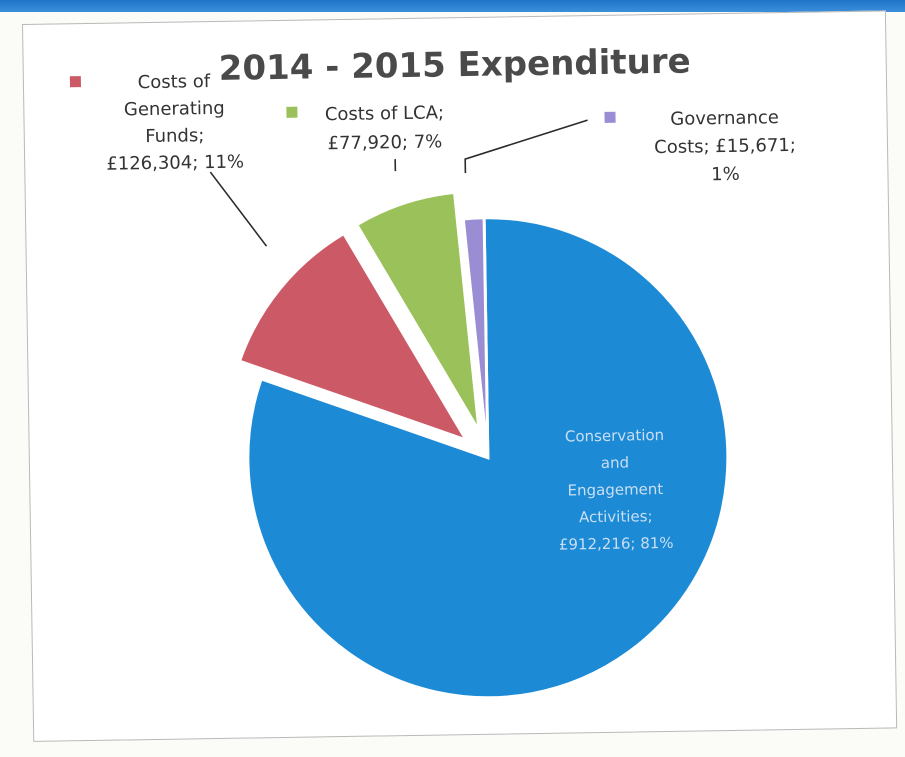 This screenshot has height=757, width=905. What do you see at coordinates (475, 337) in the screenshot?
I see `pie-slice-governance` at bounding box center [475, 337].